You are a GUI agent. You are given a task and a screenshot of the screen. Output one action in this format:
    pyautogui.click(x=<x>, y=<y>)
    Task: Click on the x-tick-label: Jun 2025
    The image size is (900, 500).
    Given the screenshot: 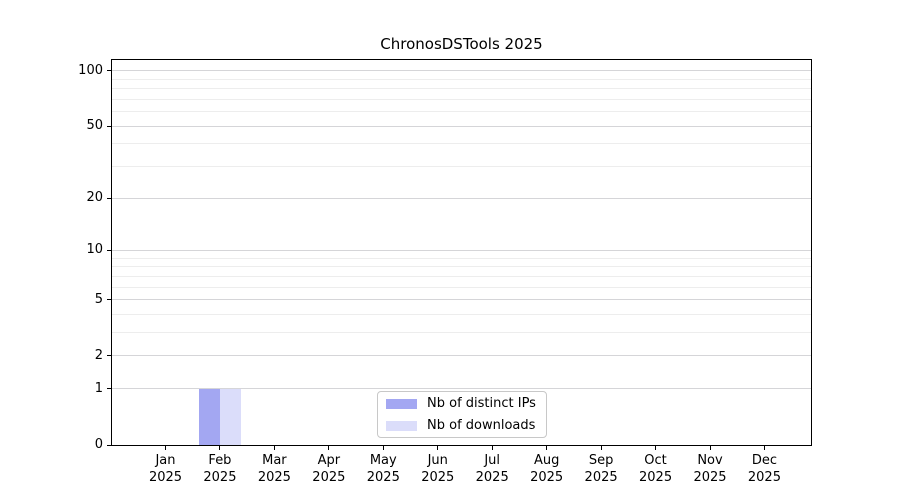 What is the action you would take?
    pyautogui.click(x=438, y=469)
    